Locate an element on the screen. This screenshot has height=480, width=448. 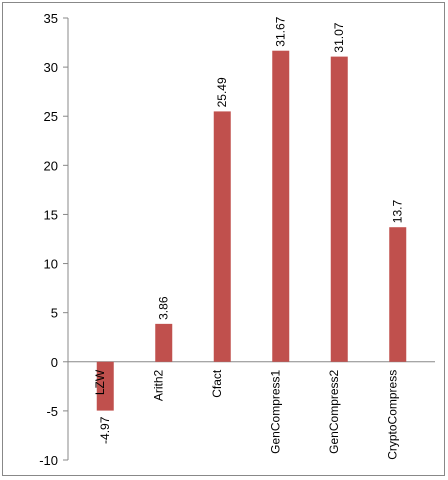
x-tick-label: LZW is located at coordinates (100, 382).